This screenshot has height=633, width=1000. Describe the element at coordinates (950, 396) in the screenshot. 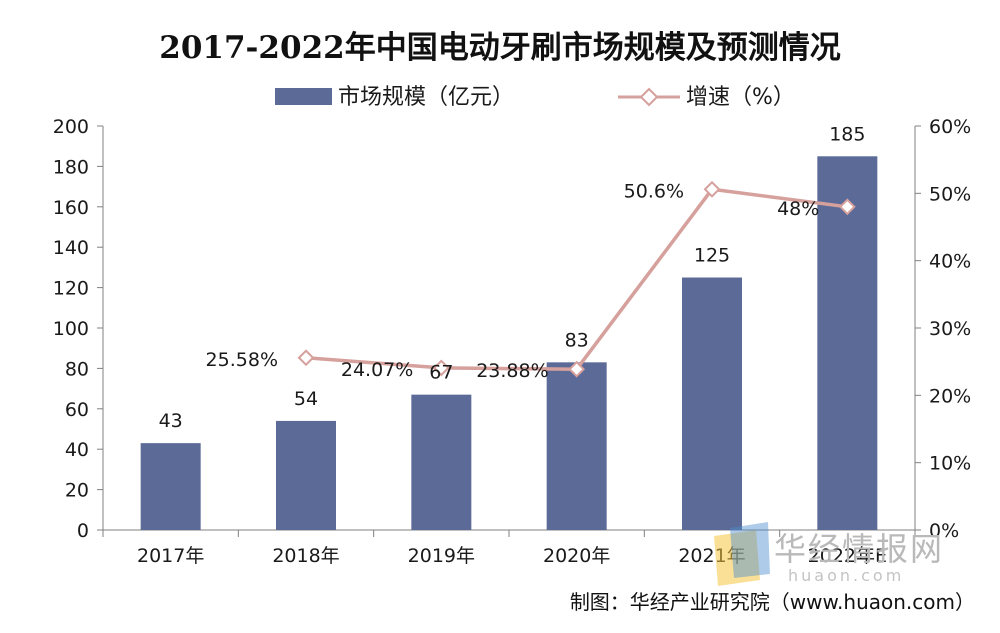

I see `y-right-tick-label: 20%` at that location.